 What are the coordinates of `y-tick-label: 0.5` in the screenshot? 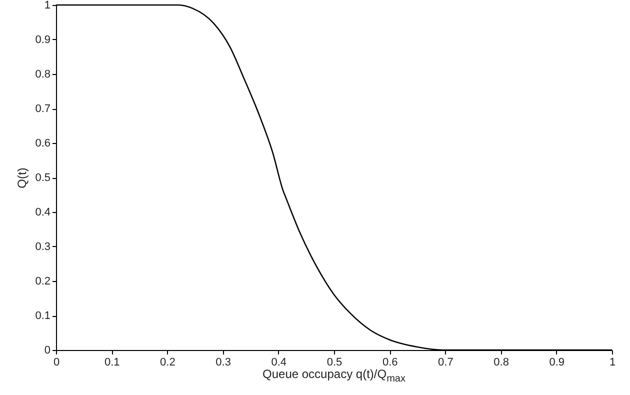 It's located at (42, 178).